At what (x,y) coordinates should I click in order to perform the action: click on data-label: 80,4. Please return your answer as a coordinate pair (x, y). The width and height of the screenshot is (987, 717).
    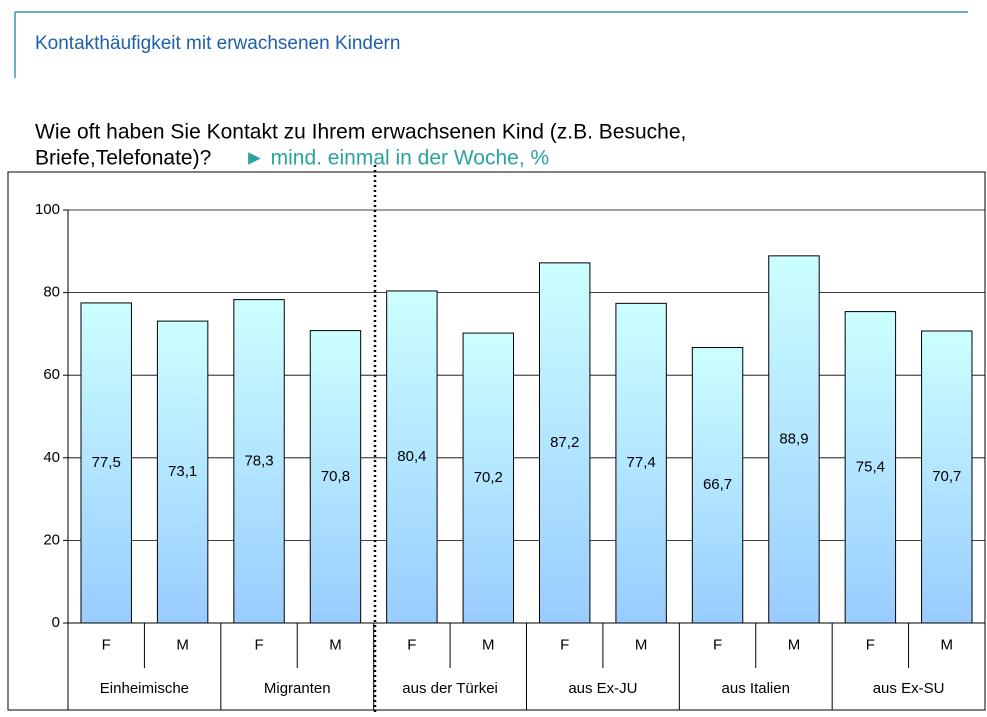
    Looking at the image, I should click on (411, 456).